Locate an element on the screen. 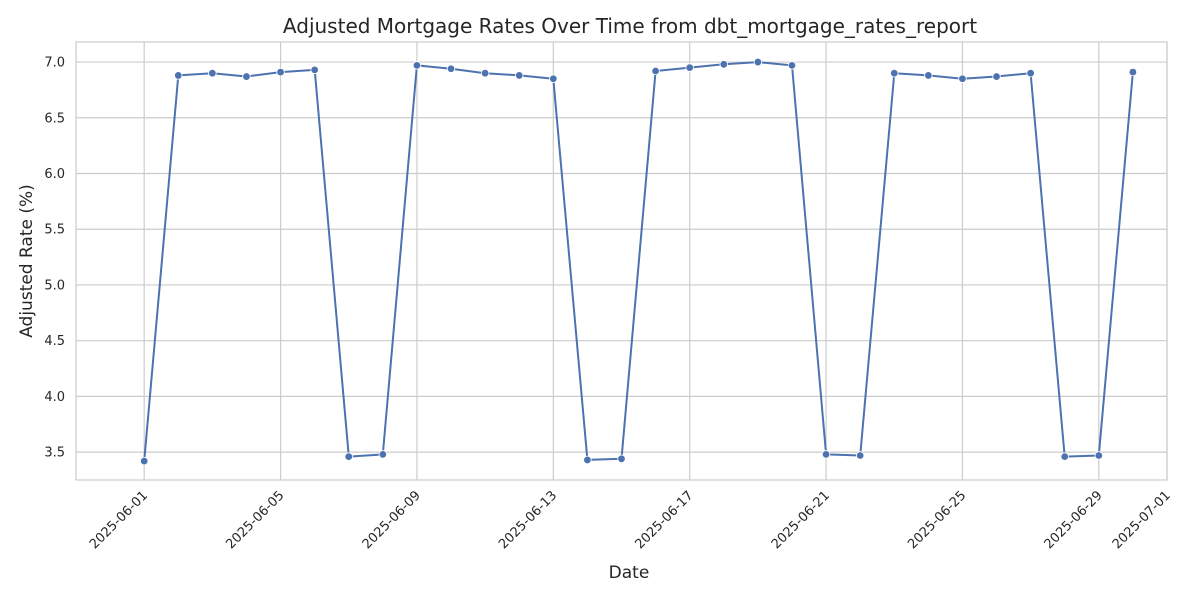 This screenshot has height=600, width=1200. x-tick-label: 2025-06-29 is located at coordinates (1074, 520).